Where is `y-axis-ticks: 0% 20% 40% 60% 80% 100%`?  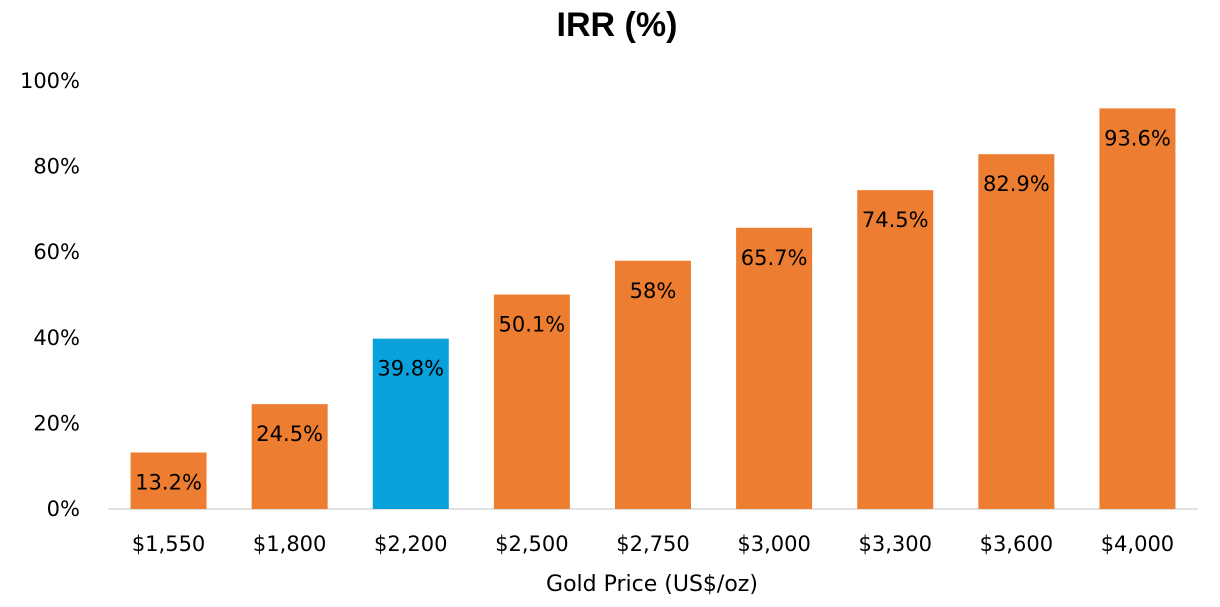 y-axis-ticks: 0% 20% 40% 60% 80% 100% is located at coordinates (50, 295).